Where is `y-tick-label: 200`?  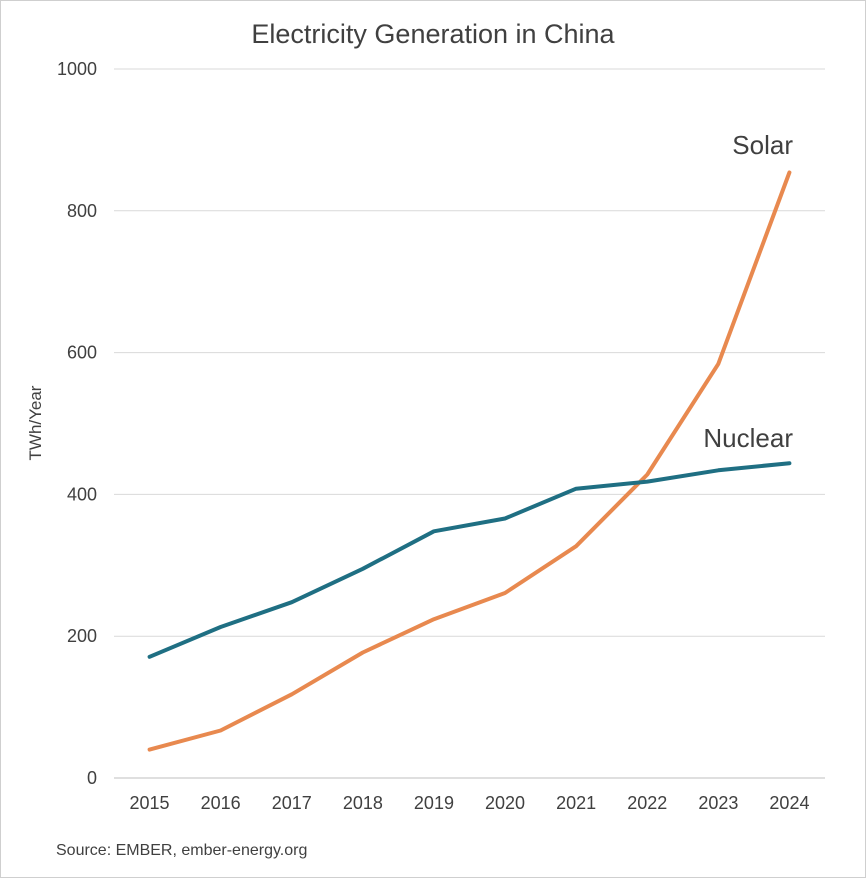
y-tick-label: 200 is located at coordinates (82, 636).